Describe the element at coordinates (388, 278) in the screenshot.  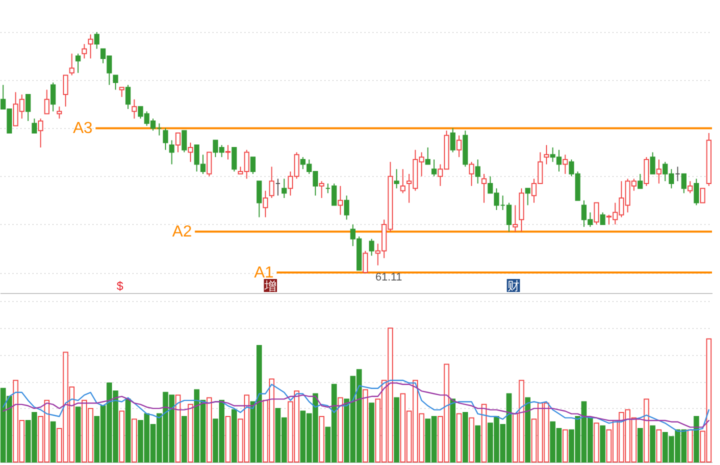
I see `annotation: 61.11` at that location.